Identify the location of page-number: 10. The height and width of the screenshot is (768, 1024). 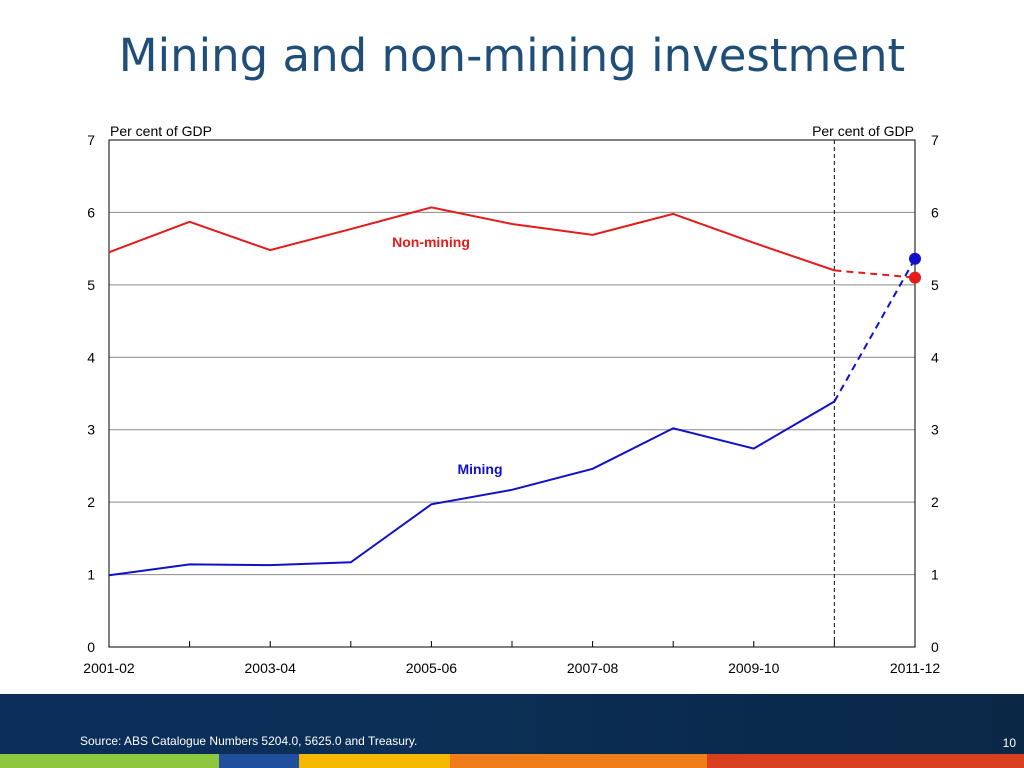
(1009, 743).